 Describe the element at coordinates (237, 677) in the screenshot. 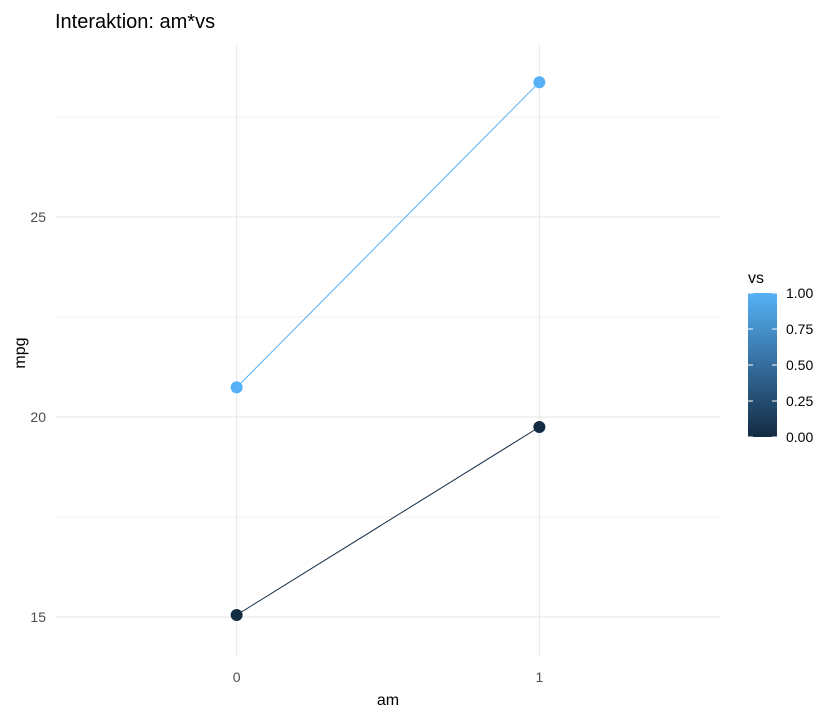

I see `x-tick-label: 0` at that location.